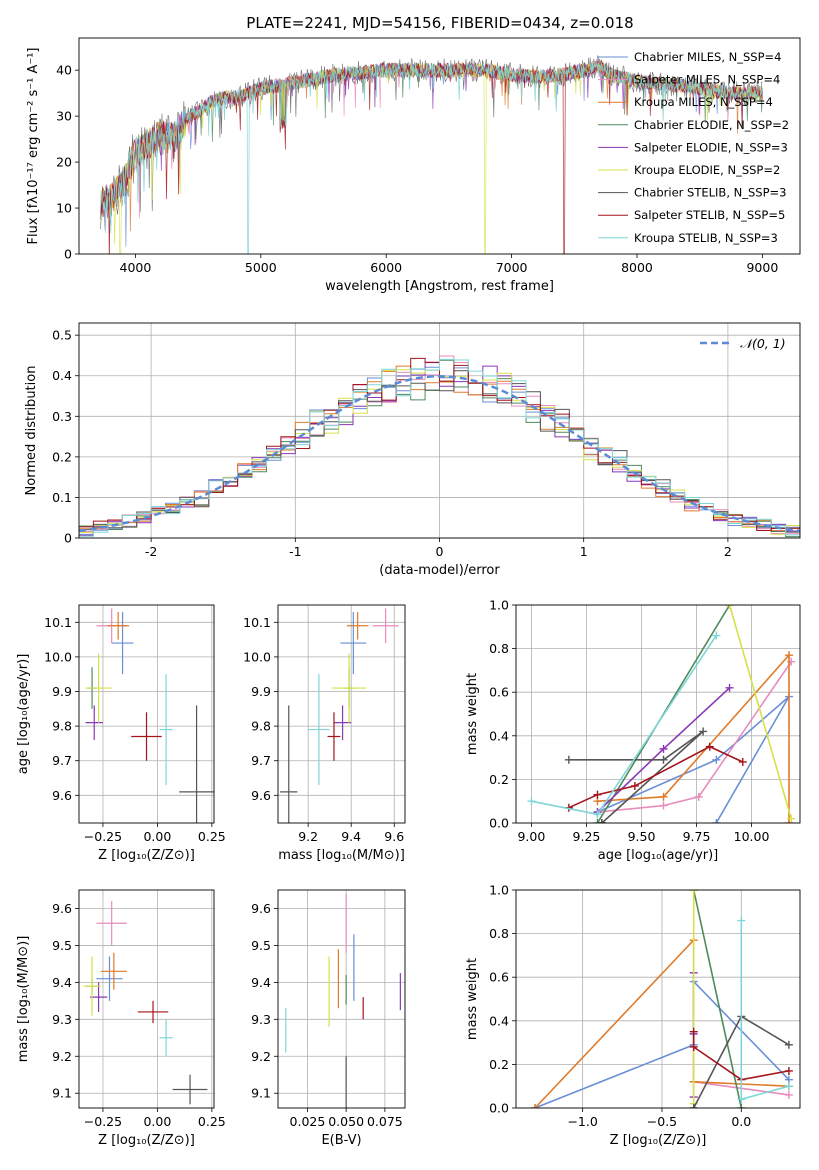 Image resolution: width=819 pixels, height=1170 pixels. Describe the element at coordinates (62, 416) in the screenshot. I see `y-tick-label: 0.3` at that location.